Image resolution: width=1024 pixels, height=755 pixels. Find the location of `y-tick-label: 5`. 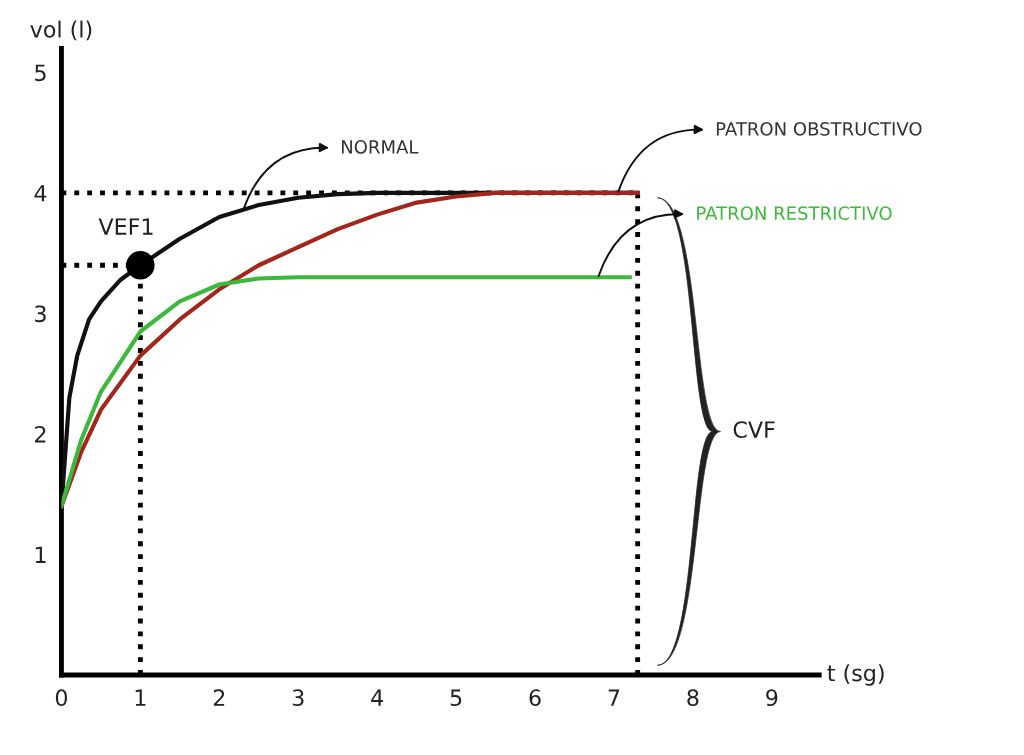

y-tick-label: 5 is located at coordinates (40, 73).